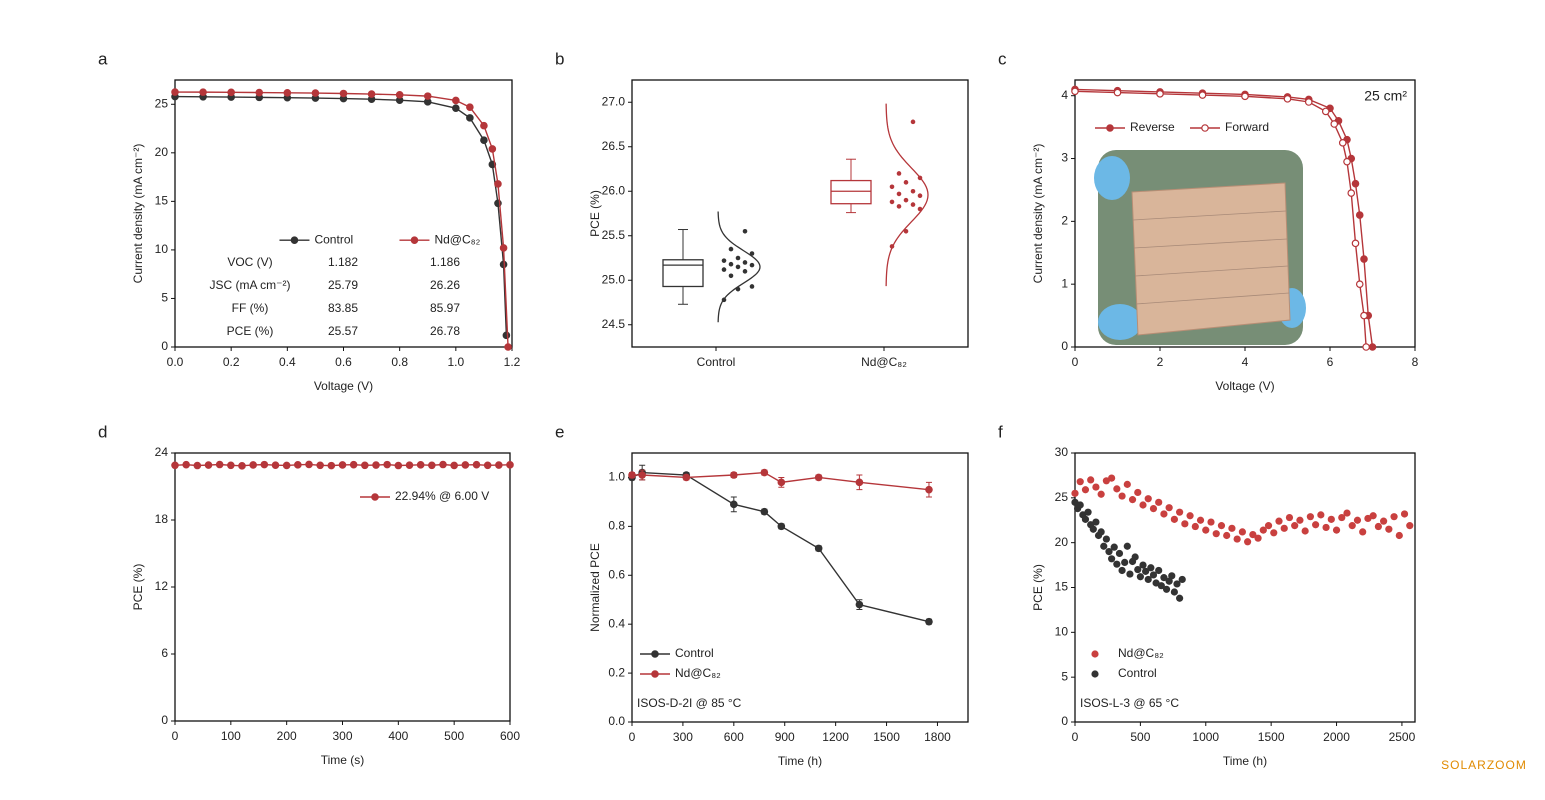 The height and width of the screenshot is (800, 1545). Describe the element at coordinates (1245, 761) in the screenshot. I see `x-axis-label: Time (h)` at that location.